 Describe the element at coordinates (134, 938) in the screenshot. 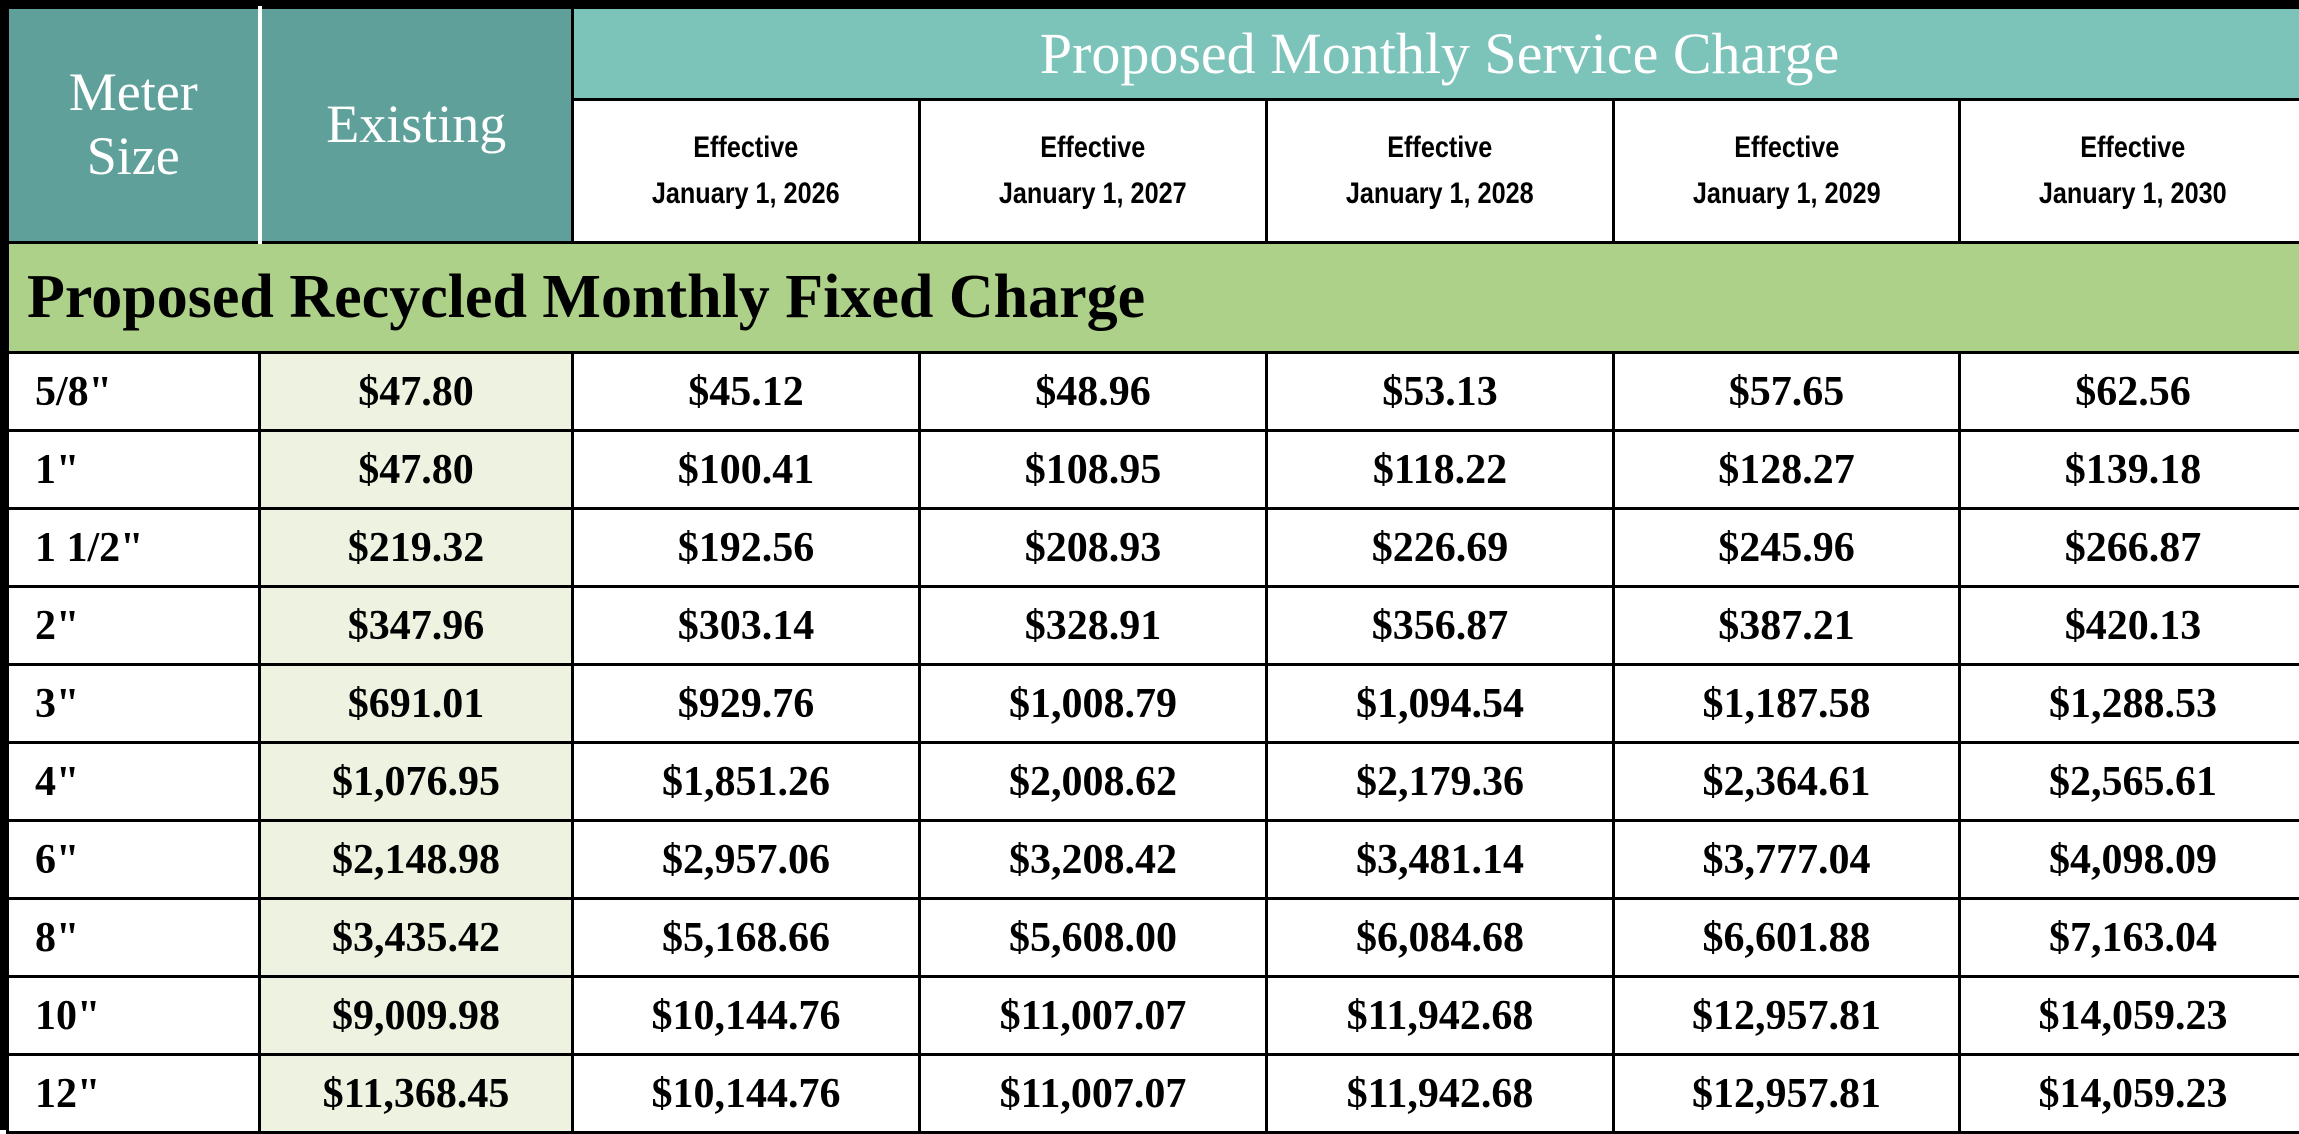

I see `meter-size-cell: 8"` at that location.